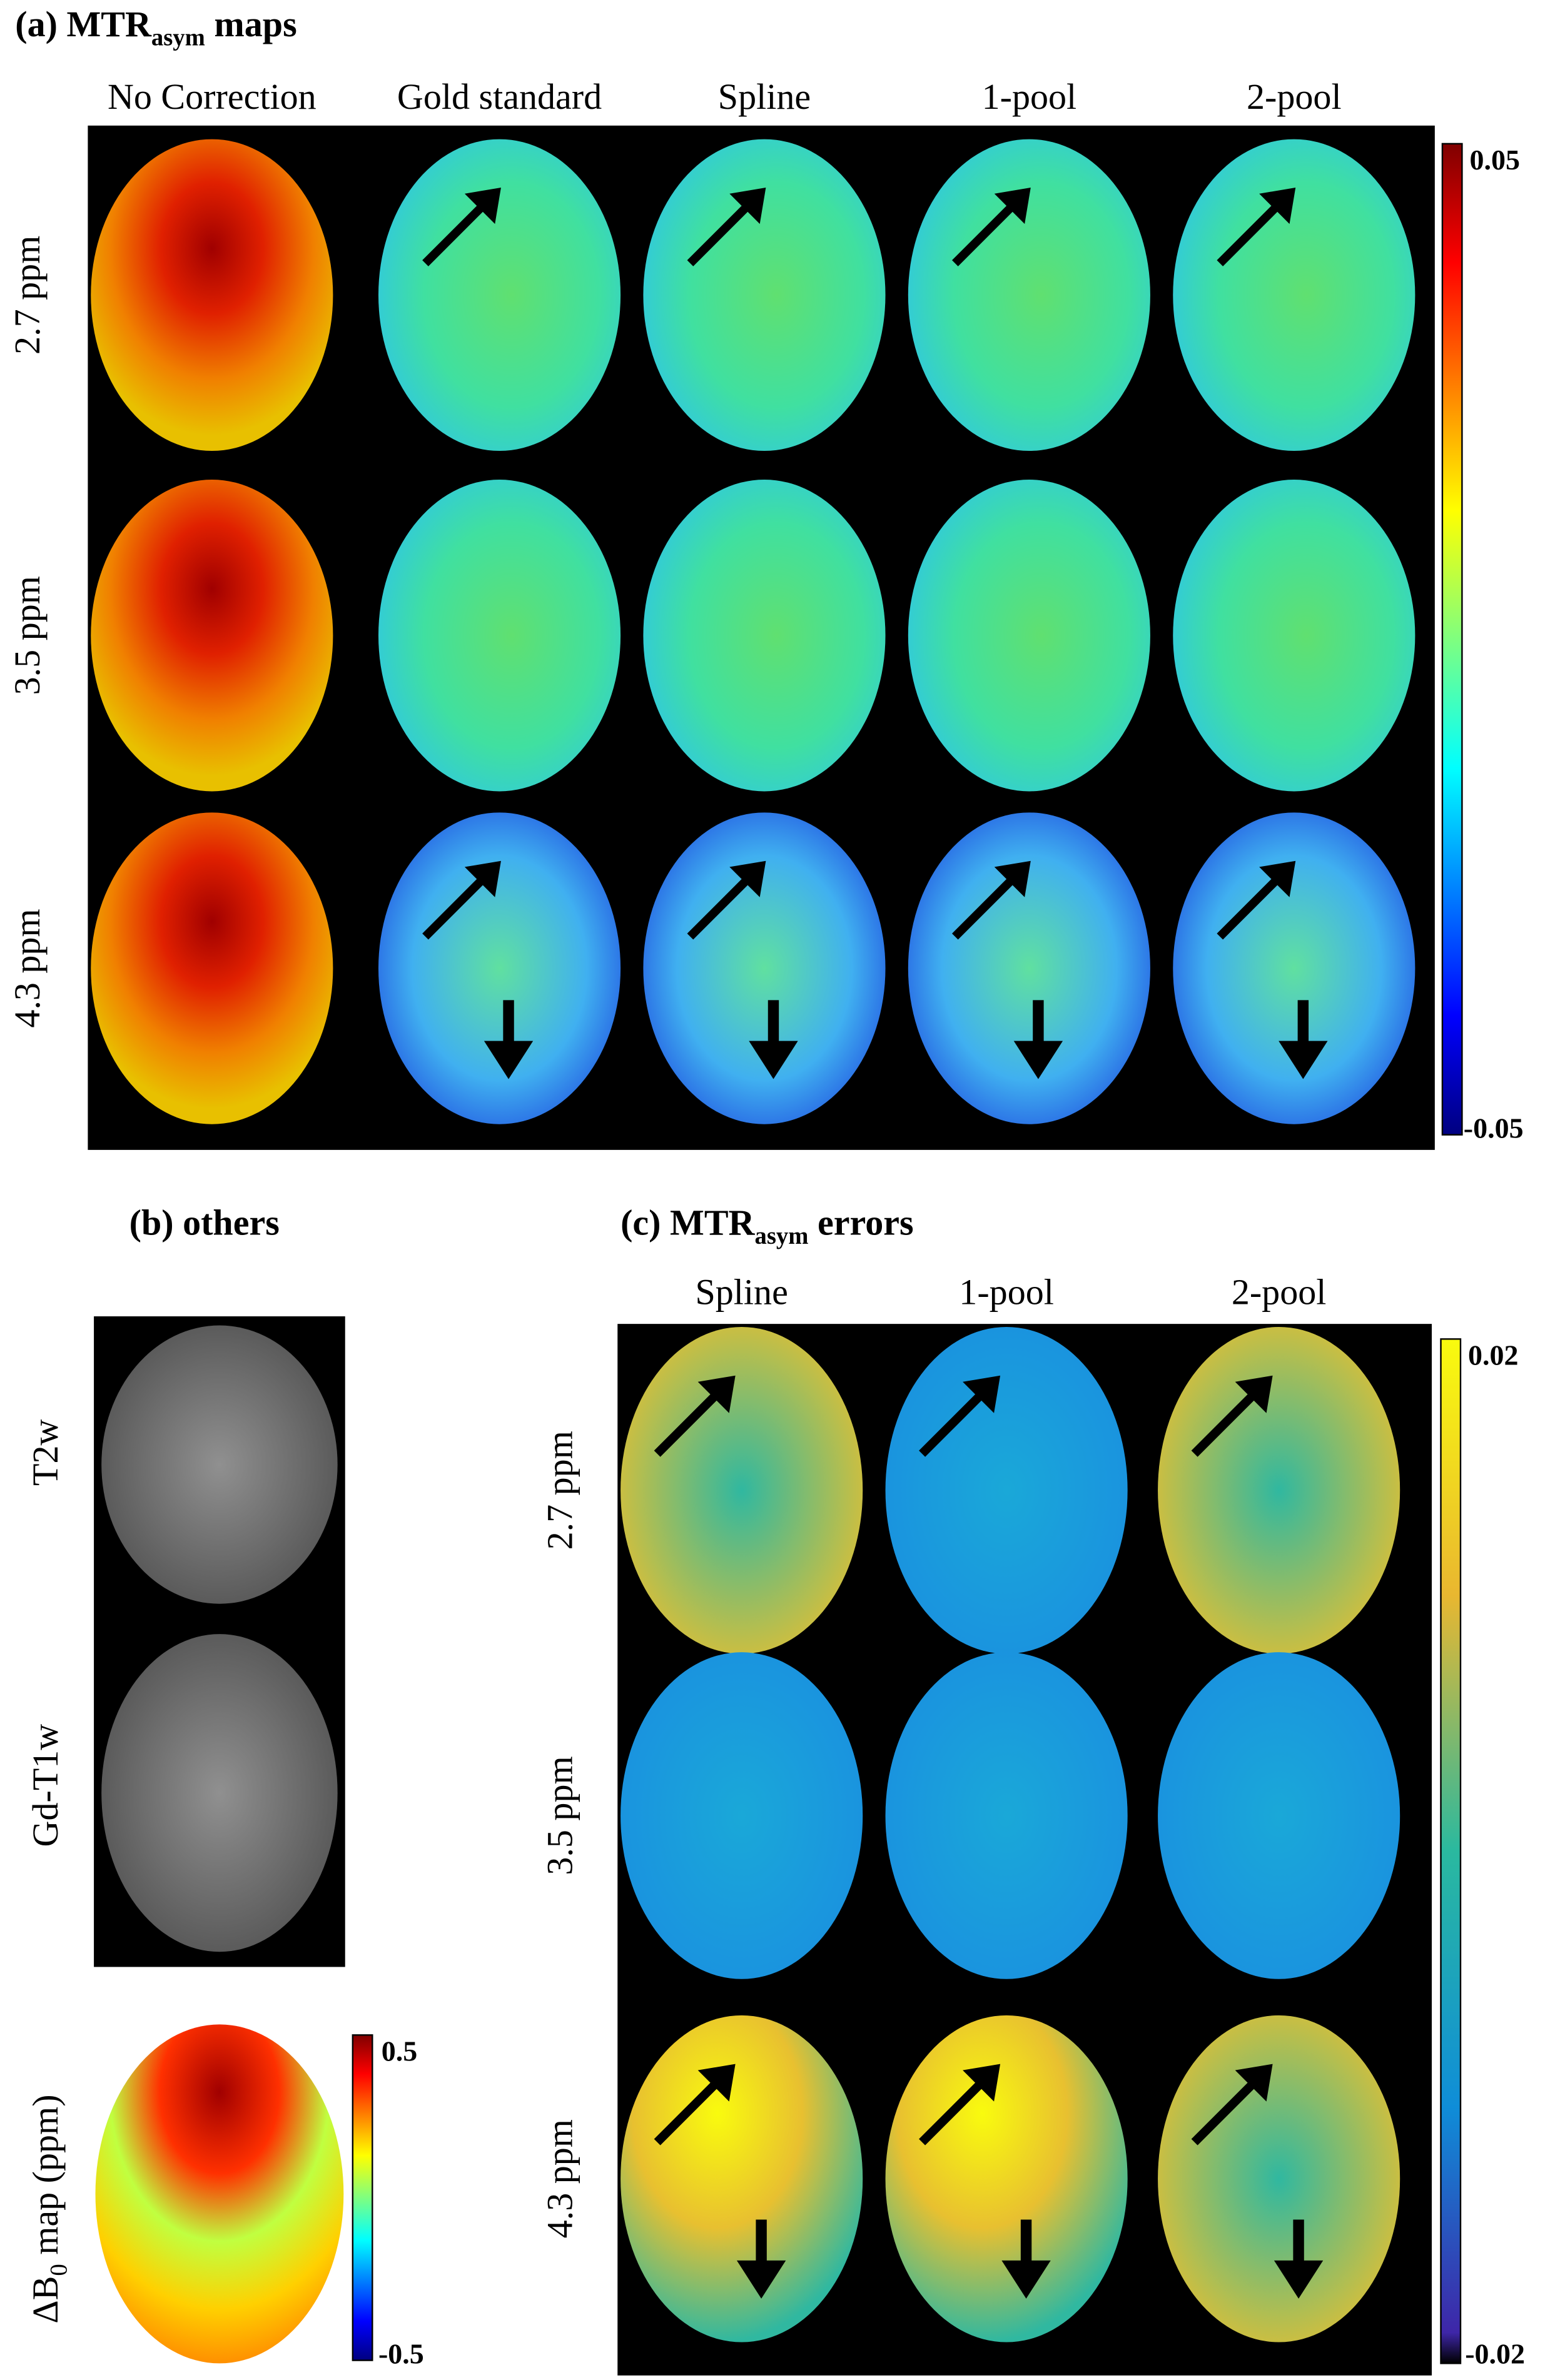  I want to click on colorbar-min: -0.5, so click(401, 2353).